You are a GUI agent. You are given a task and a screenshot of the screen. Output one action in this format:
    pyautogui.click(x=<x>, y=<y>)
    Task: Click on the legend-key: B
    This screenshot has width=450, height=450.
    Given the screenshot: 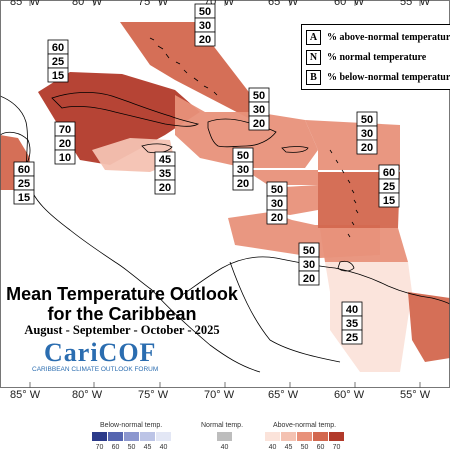 What is the action you would take?
    pyautogui.click(x=313, y=77)
    